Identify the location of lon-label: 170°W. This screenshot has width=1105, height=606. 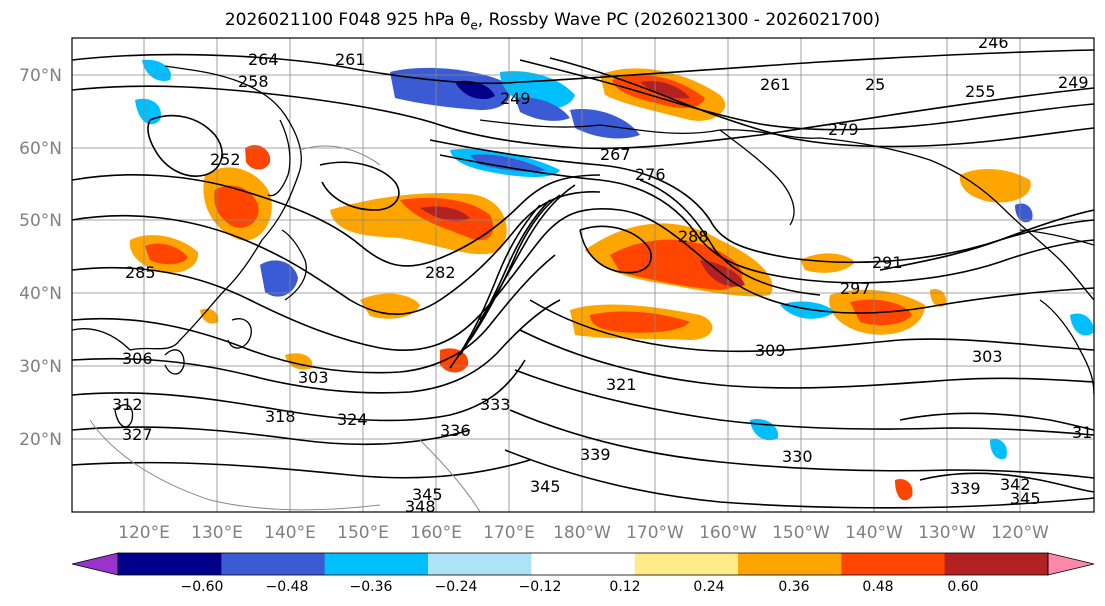
(655, 533).